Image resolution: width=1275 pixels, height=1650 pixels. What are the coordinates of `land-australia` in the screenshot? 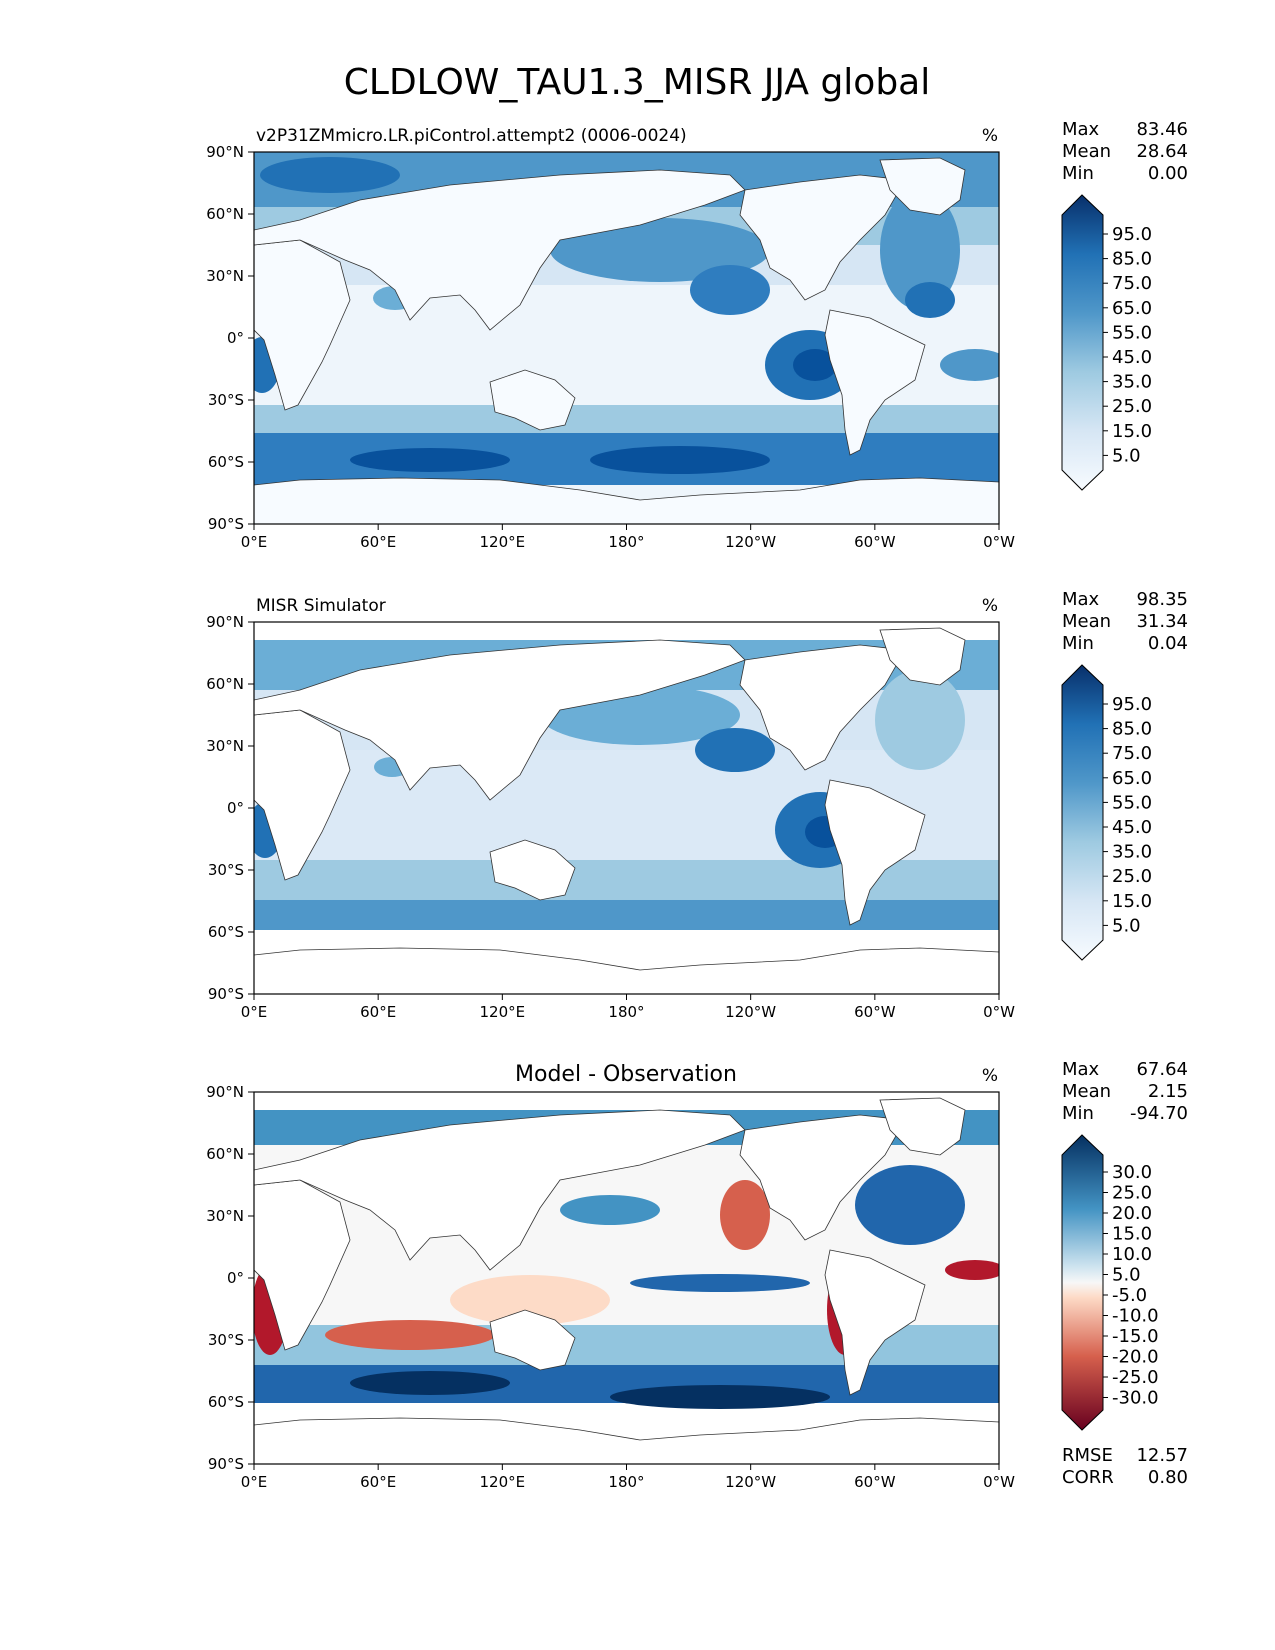 It's located at (532, 400).